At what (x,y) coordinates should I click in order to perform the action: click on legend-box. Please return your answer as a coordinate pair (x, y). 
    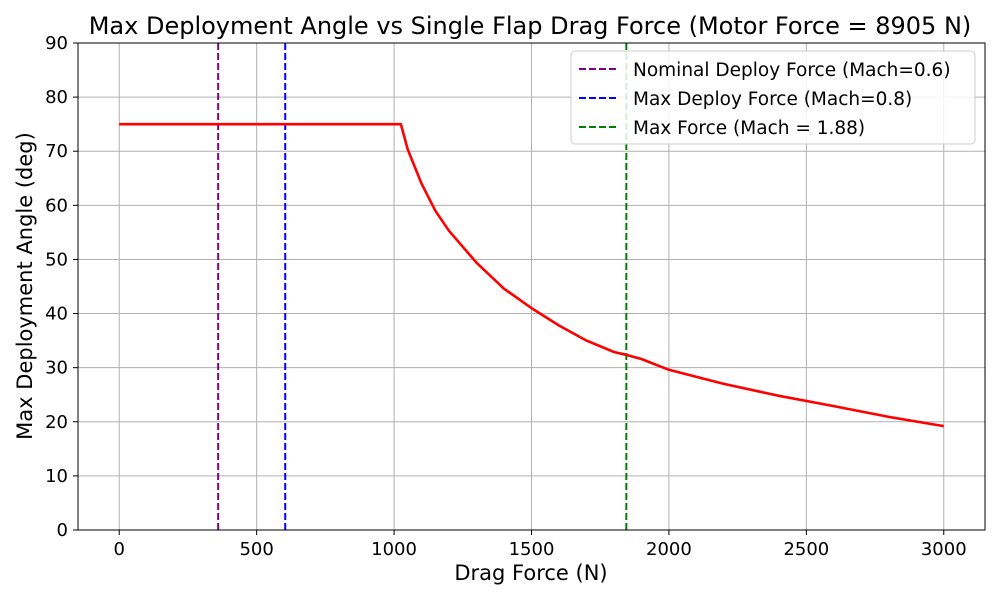
    Looking at the image, I should click on (773, 97).